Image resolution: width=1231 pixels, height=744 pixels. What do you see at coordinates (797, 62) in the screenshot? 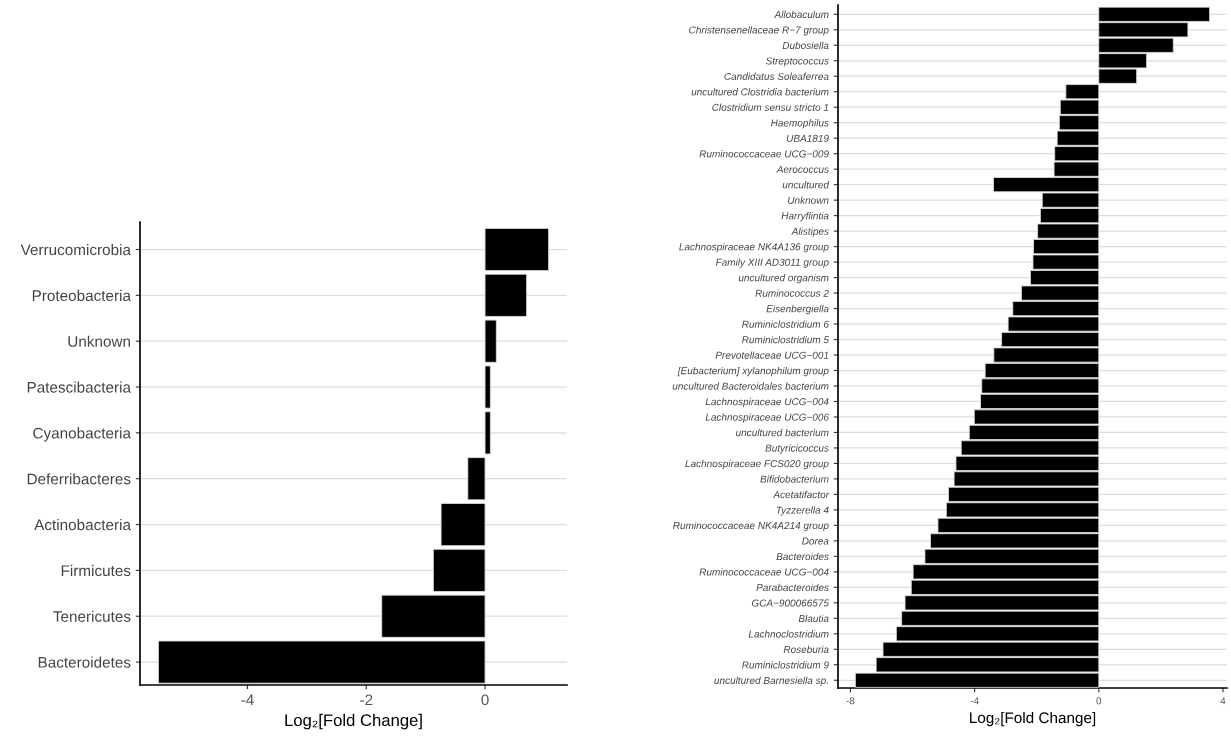
I see `y-tick-label: Streptococcus` at bounding box center [797, 62].